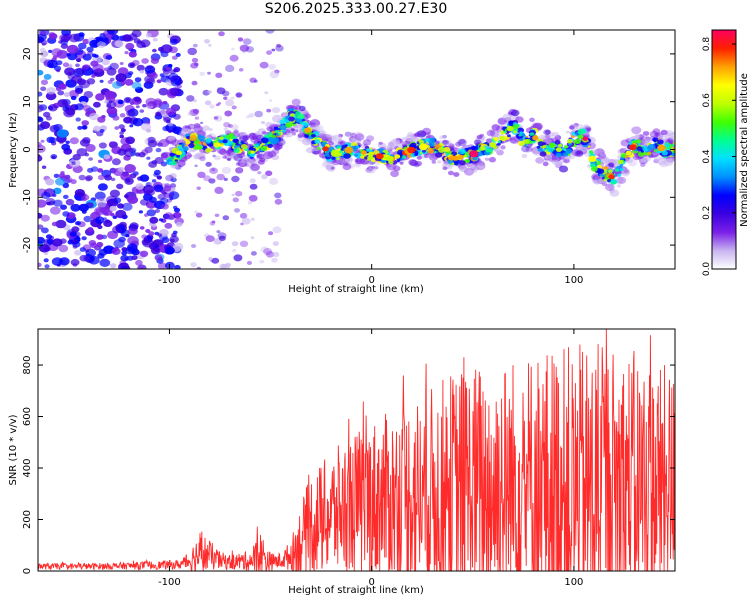 Image resolution: width=750 pixels, height=600 pixels. Describe the element at coordinates (573, 280) in the screenshot. I see `spectrogram-x-tick-label: 100` at that location.